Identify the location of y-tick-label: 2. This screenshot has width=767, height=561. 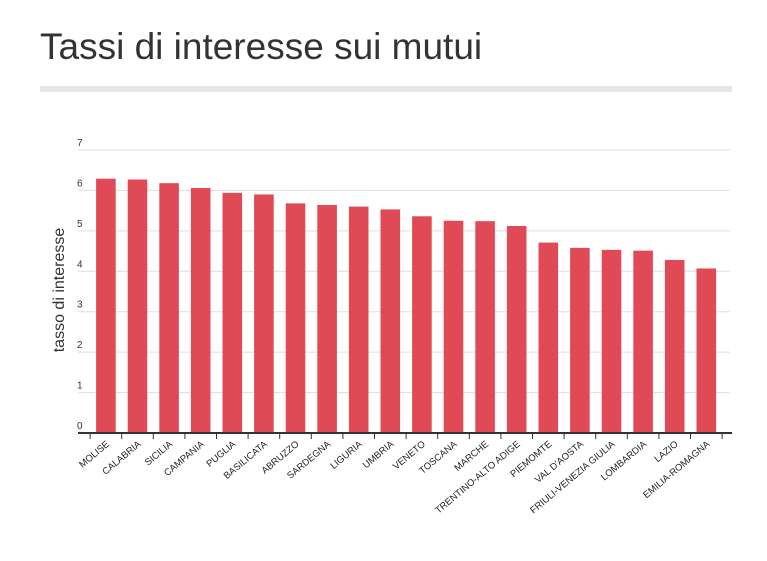
(80, 345).